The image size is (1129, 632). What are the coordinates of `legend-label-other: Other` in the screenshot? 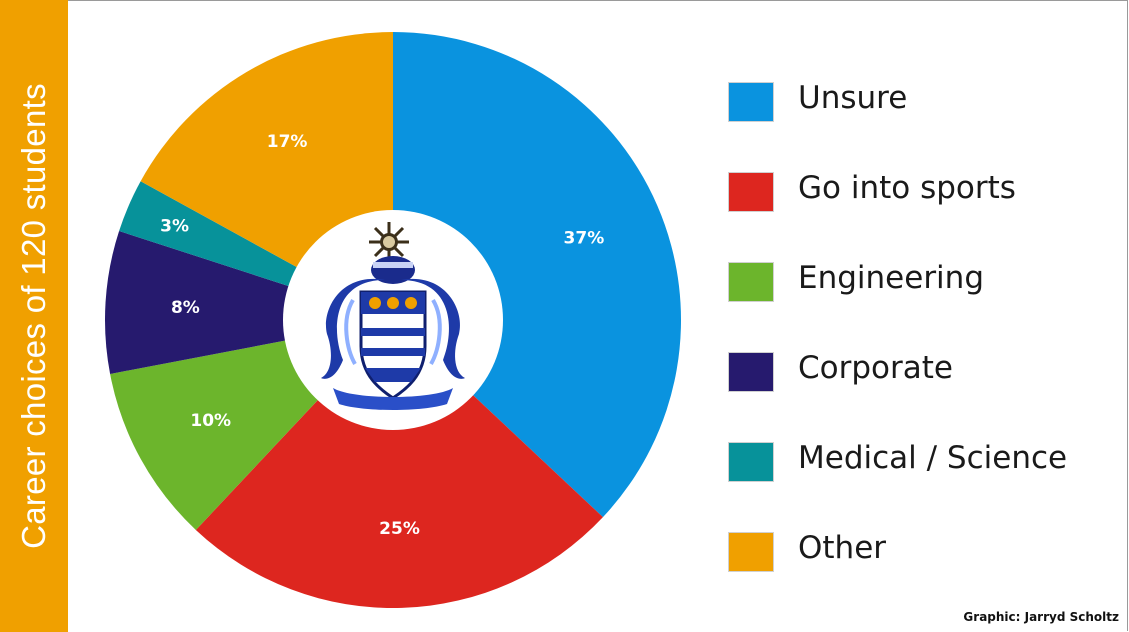 It's located at (842, 548).